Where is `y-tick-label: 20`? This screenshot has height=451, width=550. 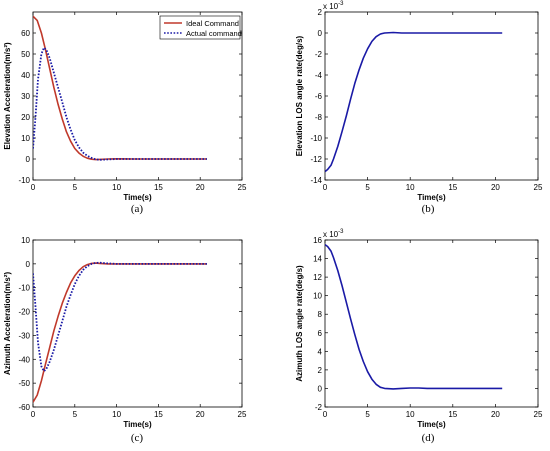
y-tick-label: 20 is located at coordinates (25, 117).